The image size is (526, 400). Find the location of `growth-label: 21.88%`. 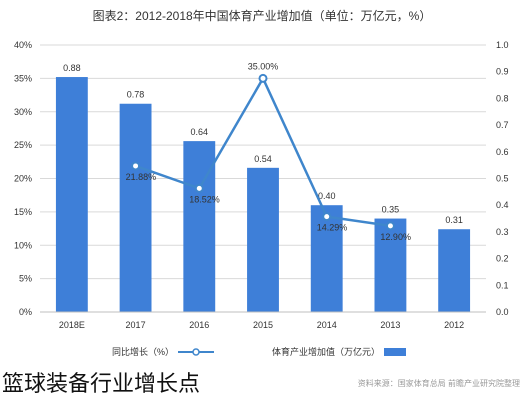

growth-label: 21.88% is located at coordinates (141, 177).